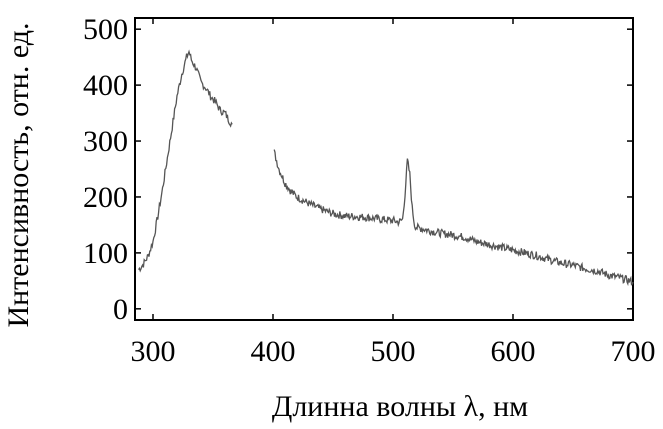 The image size is (663, 429). I want to click on x-tick-label: 300, so click(153, 351).